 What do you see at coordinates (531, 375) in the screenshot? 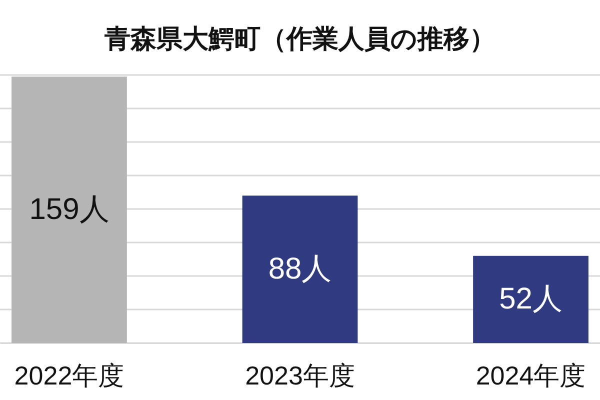
I see `x-tick-label: 2024年度` at bounding box center [531, 375].